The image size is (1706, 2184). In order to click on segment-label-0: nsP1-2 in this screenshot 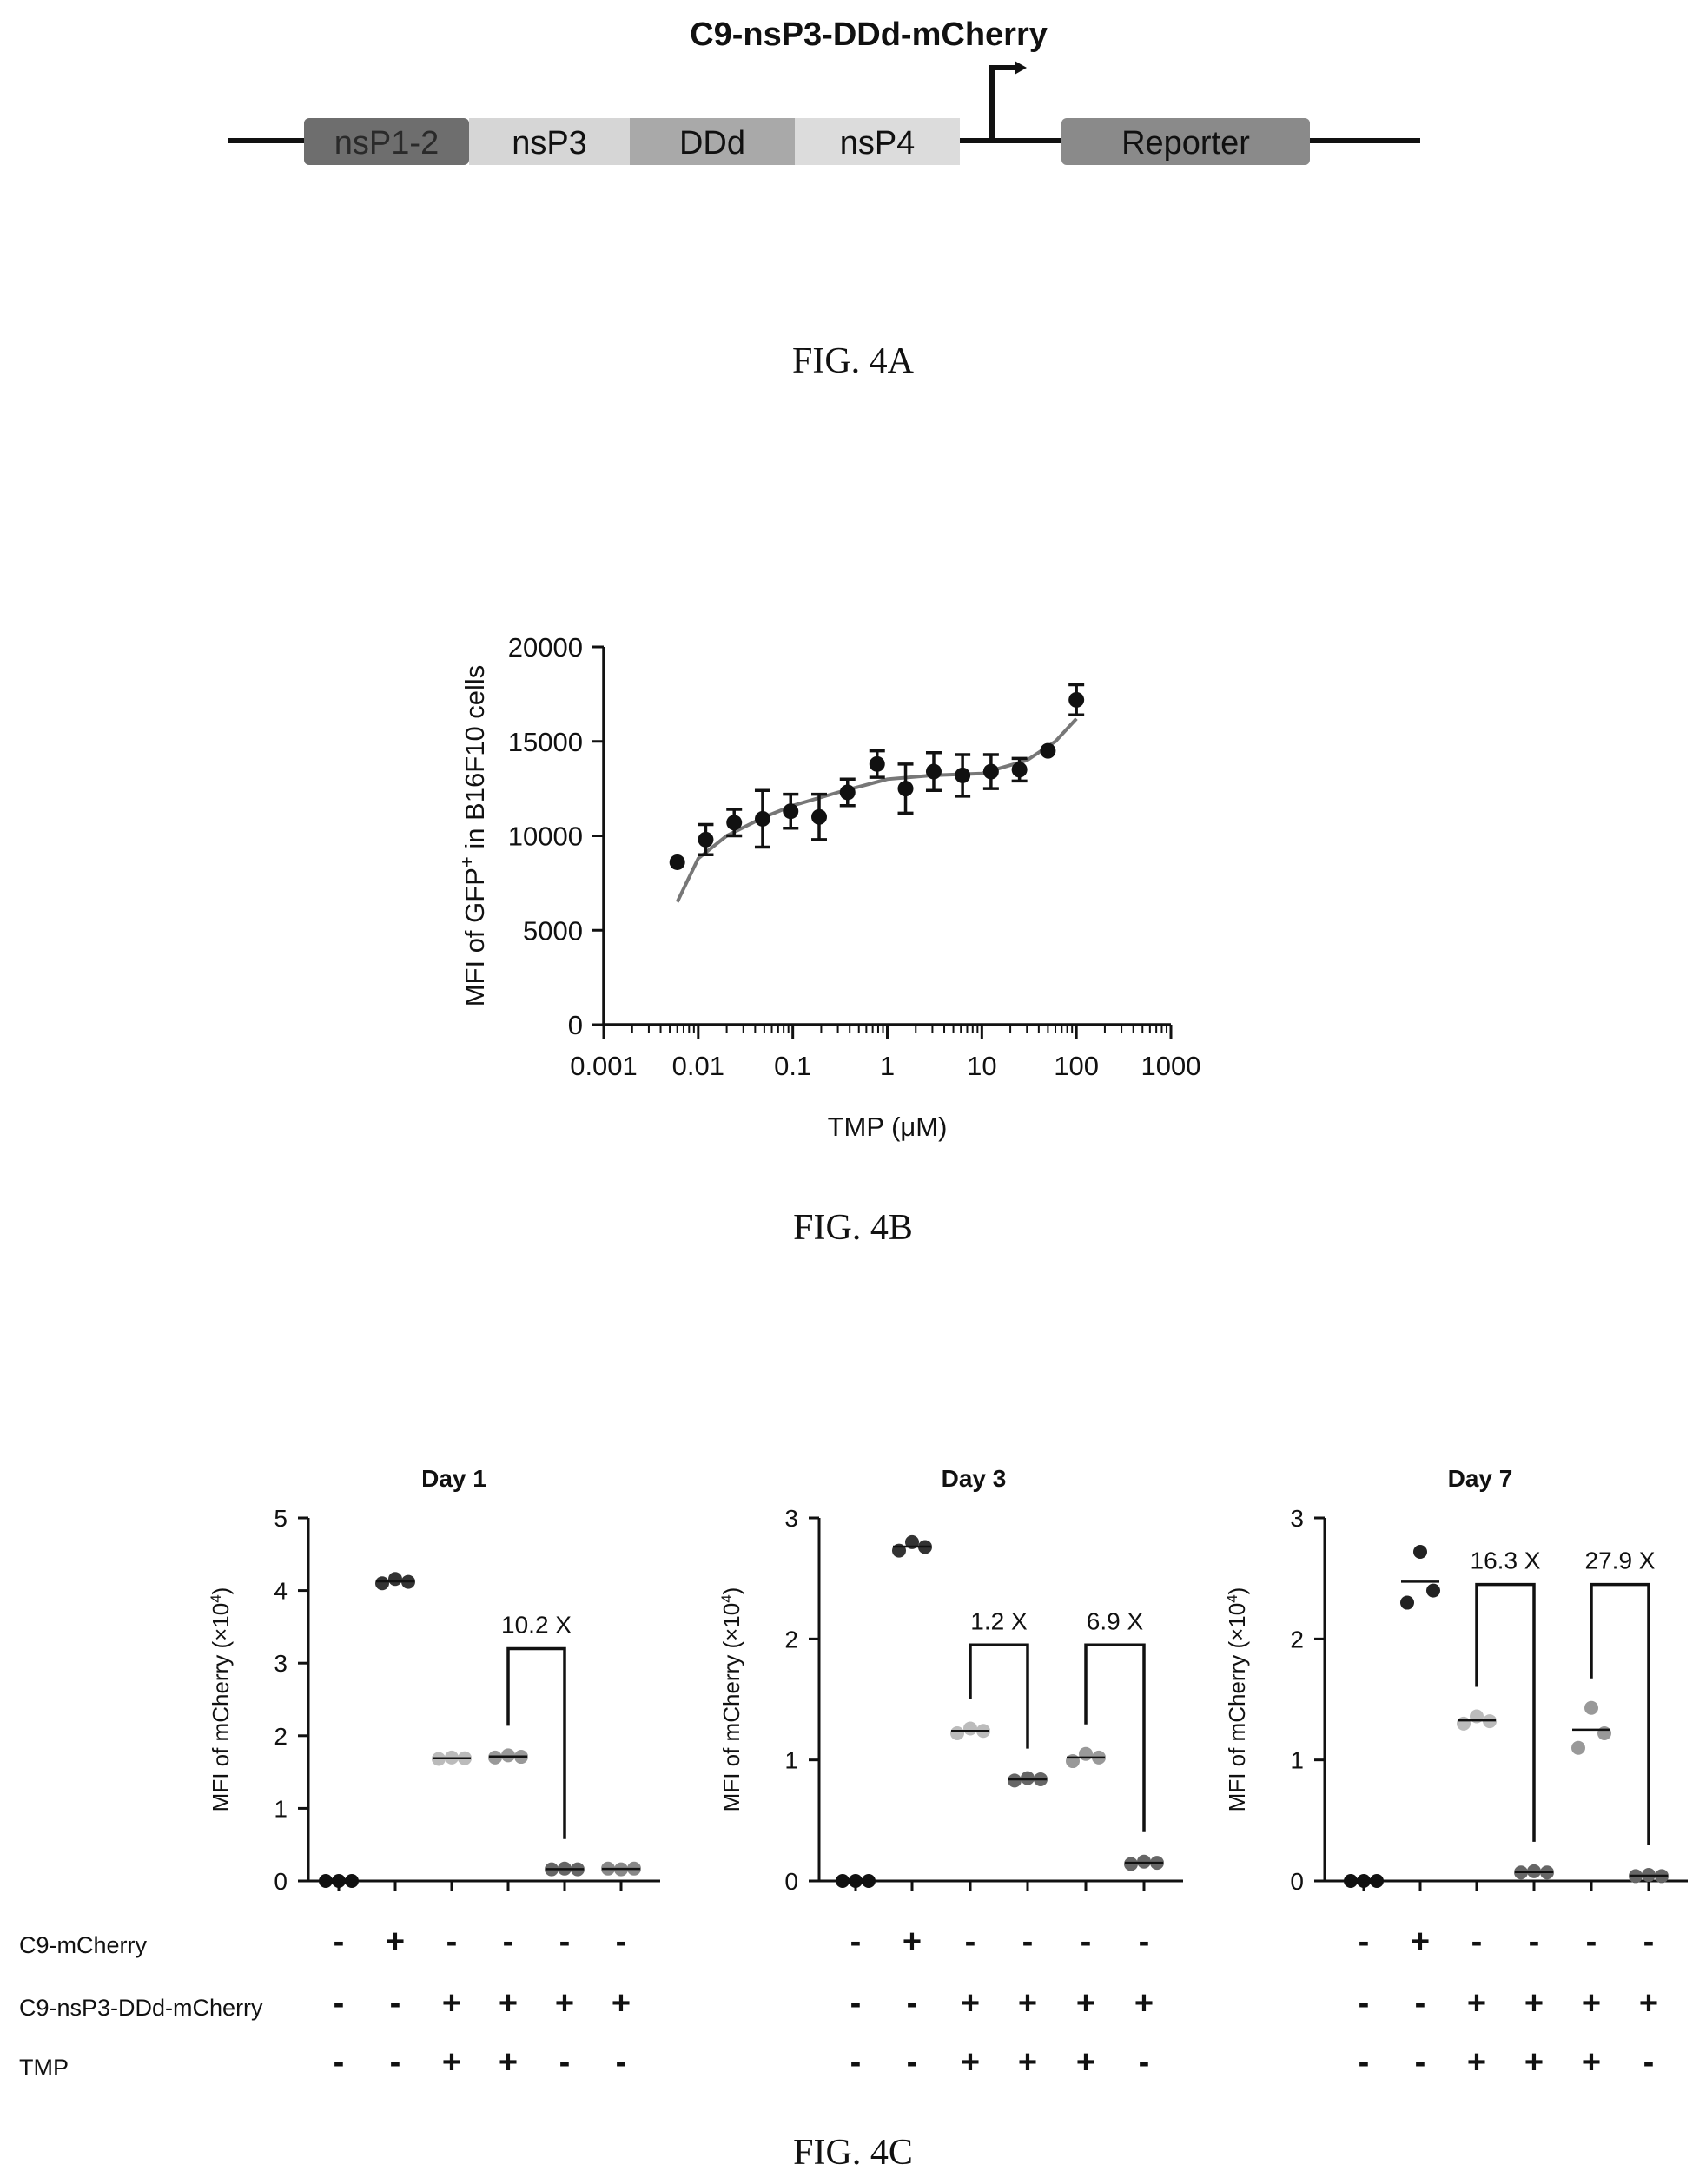, I will do `click(386, 143)`.